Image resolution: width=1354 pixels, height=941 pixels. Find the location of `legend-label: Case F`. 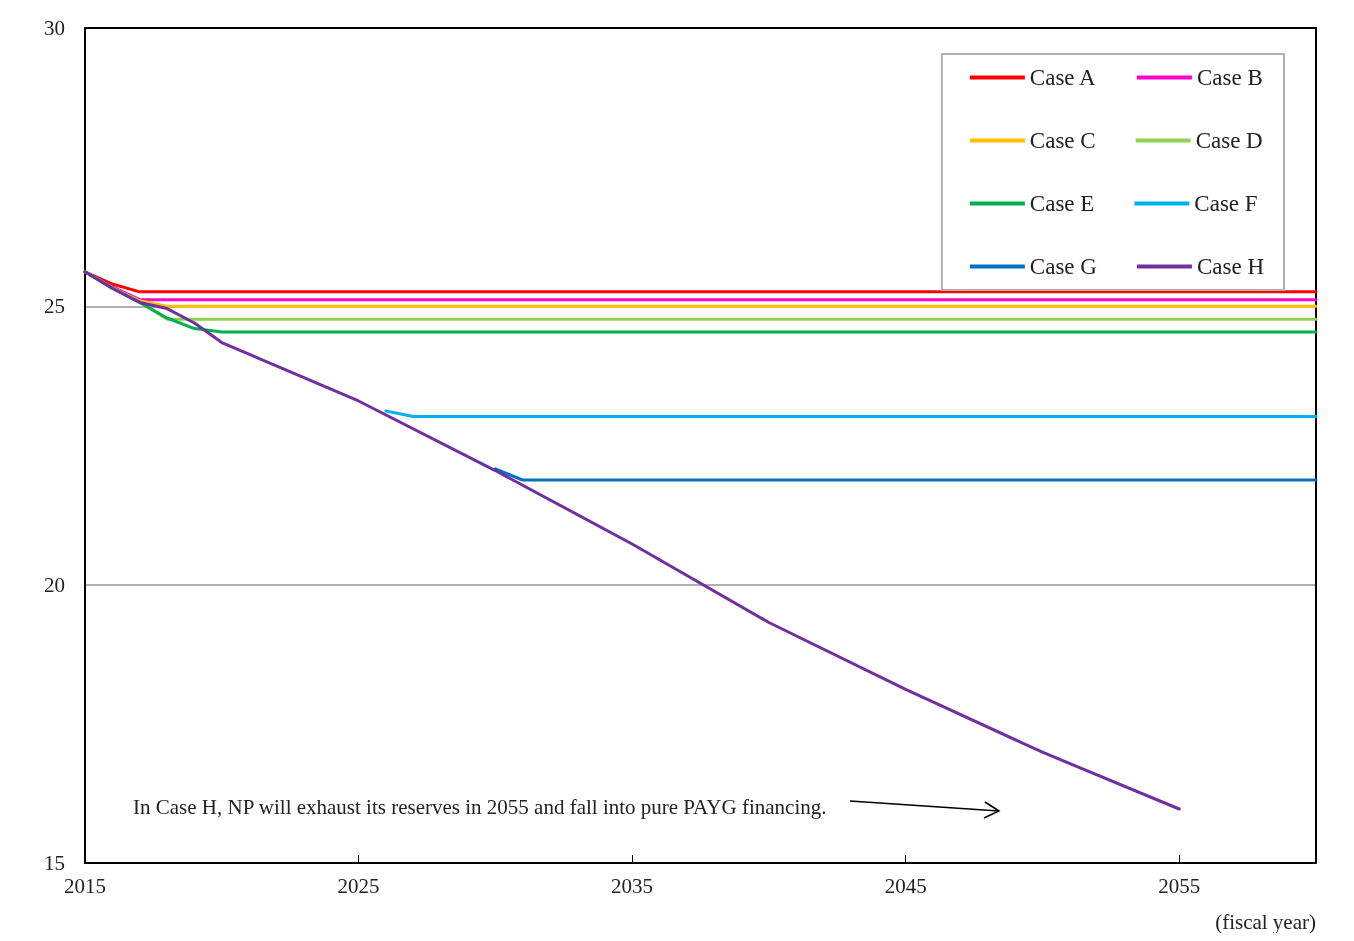

legend-label: Case F is located at coordinates (1226, 203).